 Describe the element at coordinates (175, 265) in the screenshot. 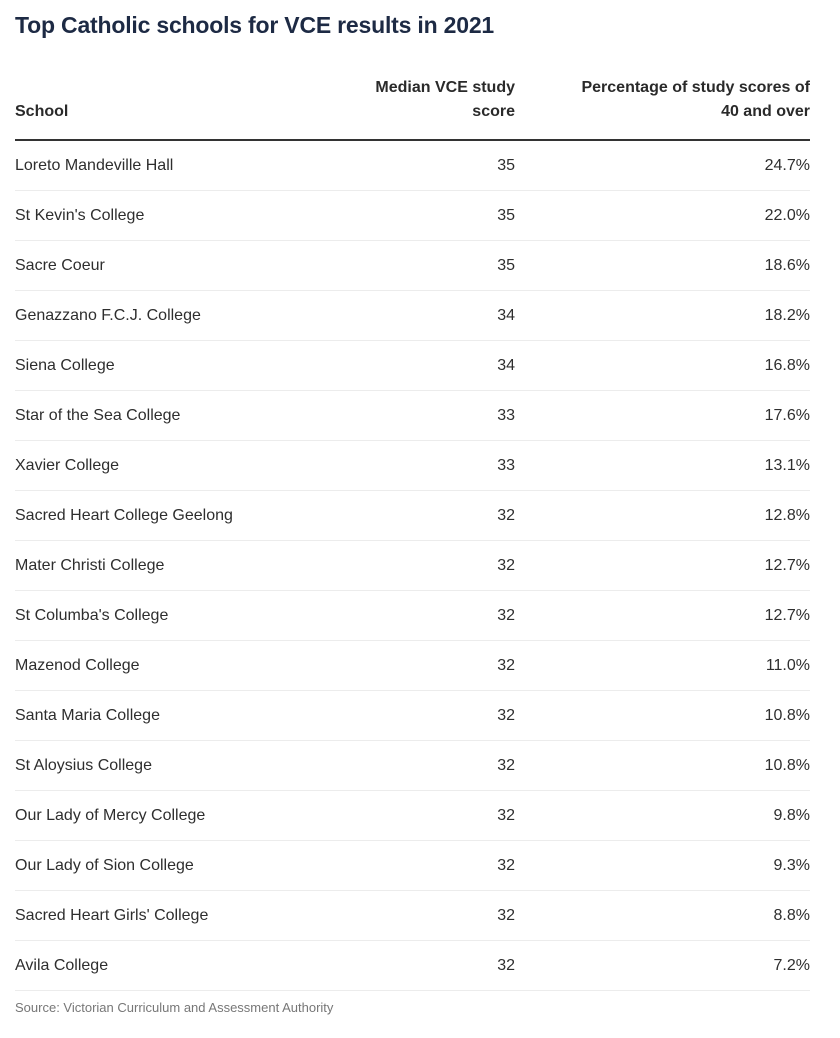

I see `school-cell: Sacre Coeur` at that location.